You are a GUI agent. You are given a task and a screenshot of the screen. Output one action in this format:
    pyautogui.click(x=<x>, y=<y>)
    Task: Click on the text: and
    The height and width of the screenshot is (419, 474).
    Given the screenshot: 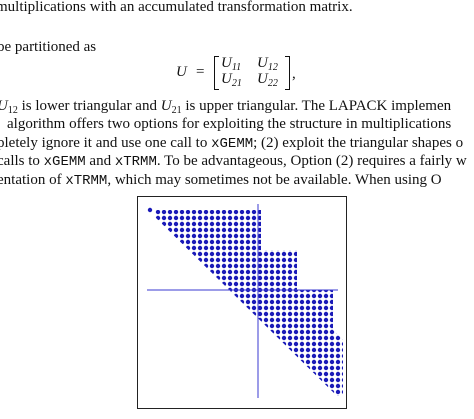 What is the action you would take?
    pyautogui.click(x=100, y=161)
    